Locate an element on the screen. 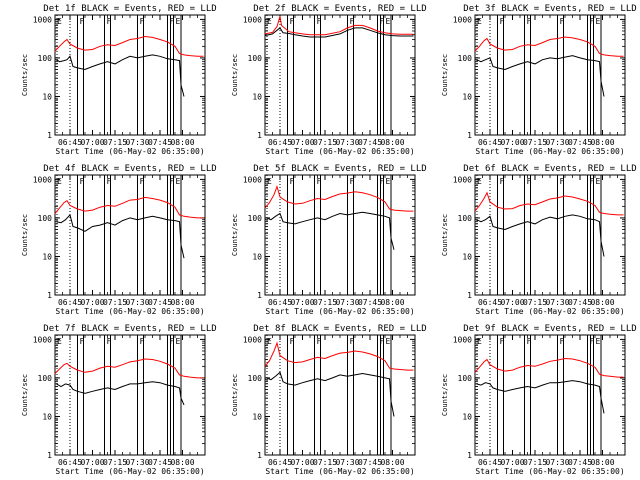 The height and width of the screenshot is (480, 640). chart-title: Det 4f BLACK = Events, RED = LLD is located at coordinates (129, 169).